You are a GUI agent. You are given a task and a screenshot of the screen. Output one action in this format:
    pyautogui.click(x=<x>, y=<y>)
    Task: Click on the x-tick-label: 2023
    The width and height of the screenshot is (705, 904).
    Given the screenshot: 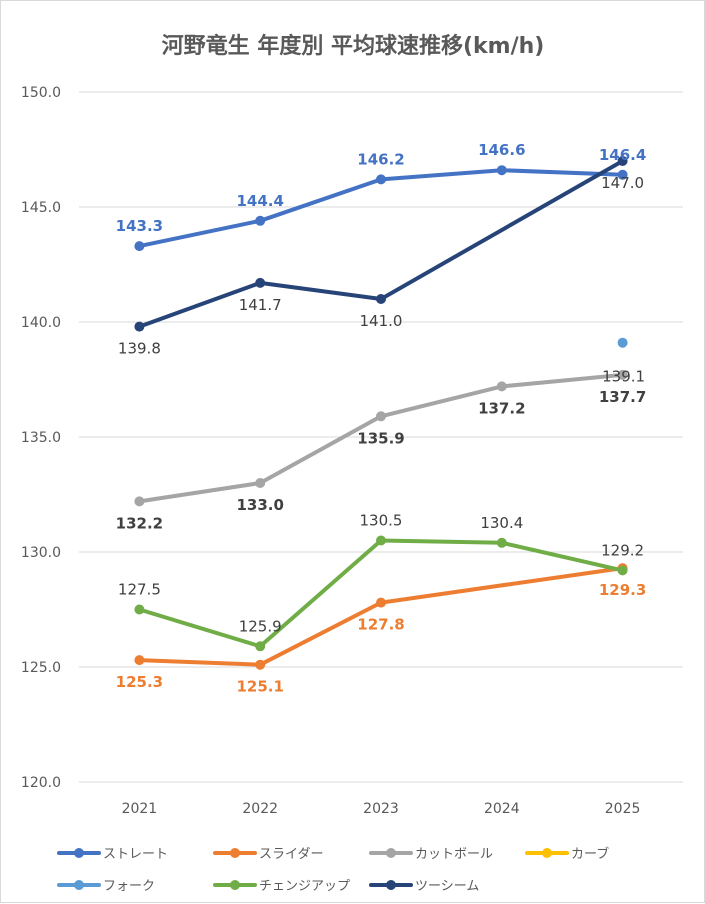 What is the action you would take?
    pyautogui.click(x=381, y=809)
    